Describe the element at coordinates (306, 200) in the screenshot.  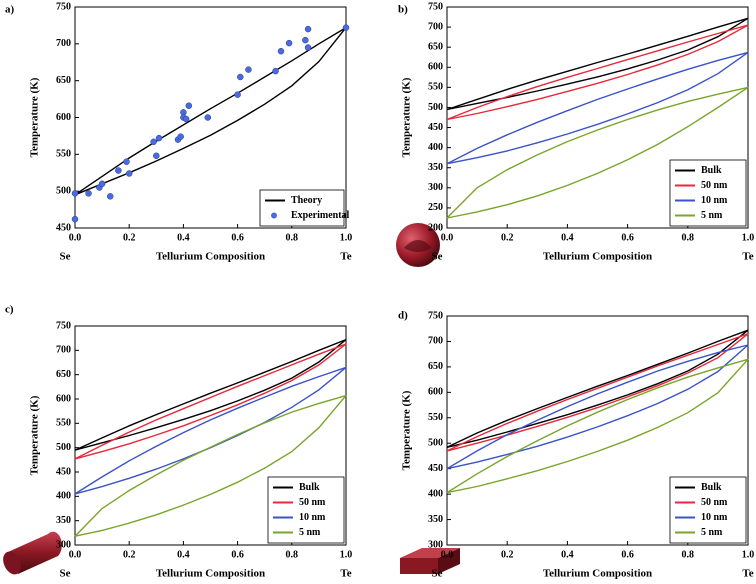
I see `legend-label: Theory` at that location.